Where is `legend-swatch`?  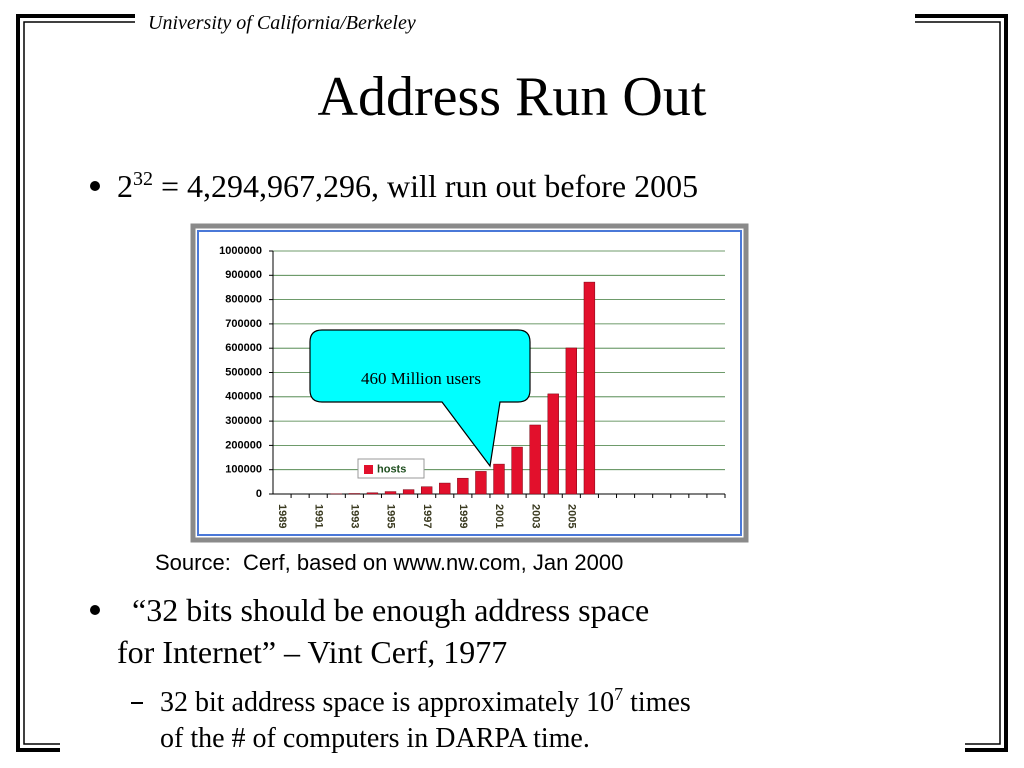 legend-swatch is located at coordinates (368, 469).